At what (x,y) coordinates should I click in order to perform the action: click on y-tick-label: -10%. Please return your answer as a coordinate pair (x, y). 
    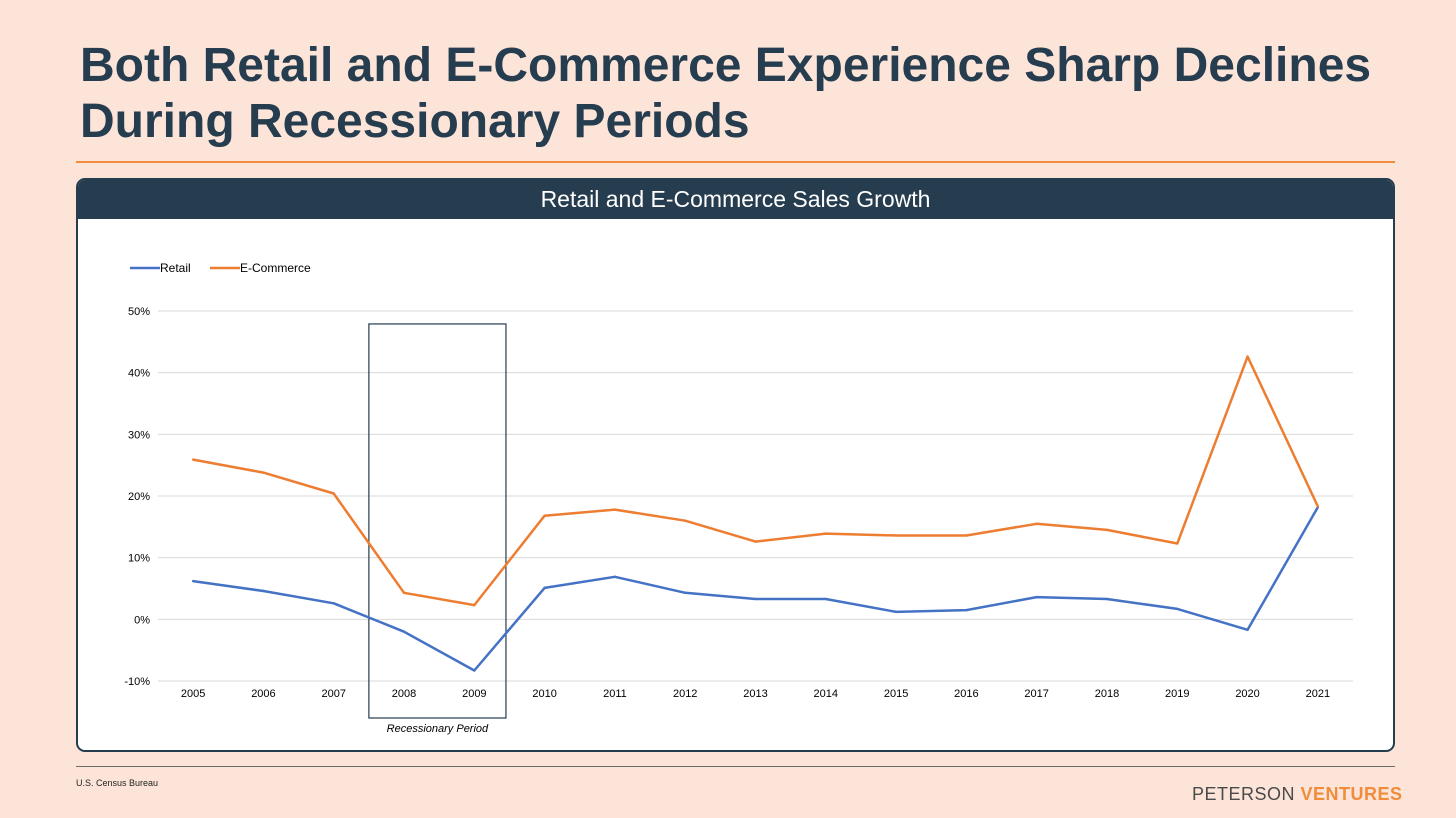
    Looking at the image, I should click on (137, 682).